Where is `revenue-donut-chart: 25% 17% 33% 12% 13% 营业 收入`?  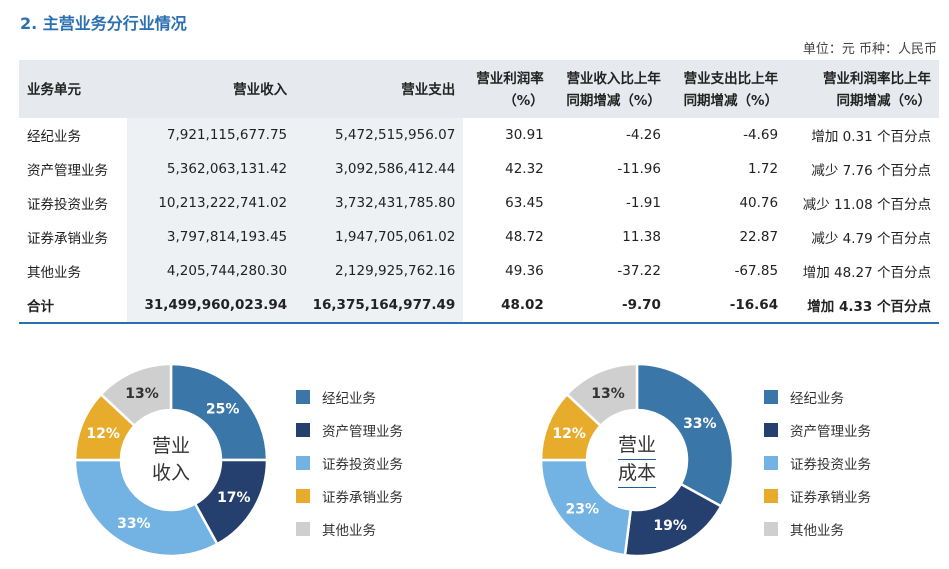 revenue-donut-chart: 25% 17% 33% 12% 13% 营业 收入 is located at coordinates (171, 460).